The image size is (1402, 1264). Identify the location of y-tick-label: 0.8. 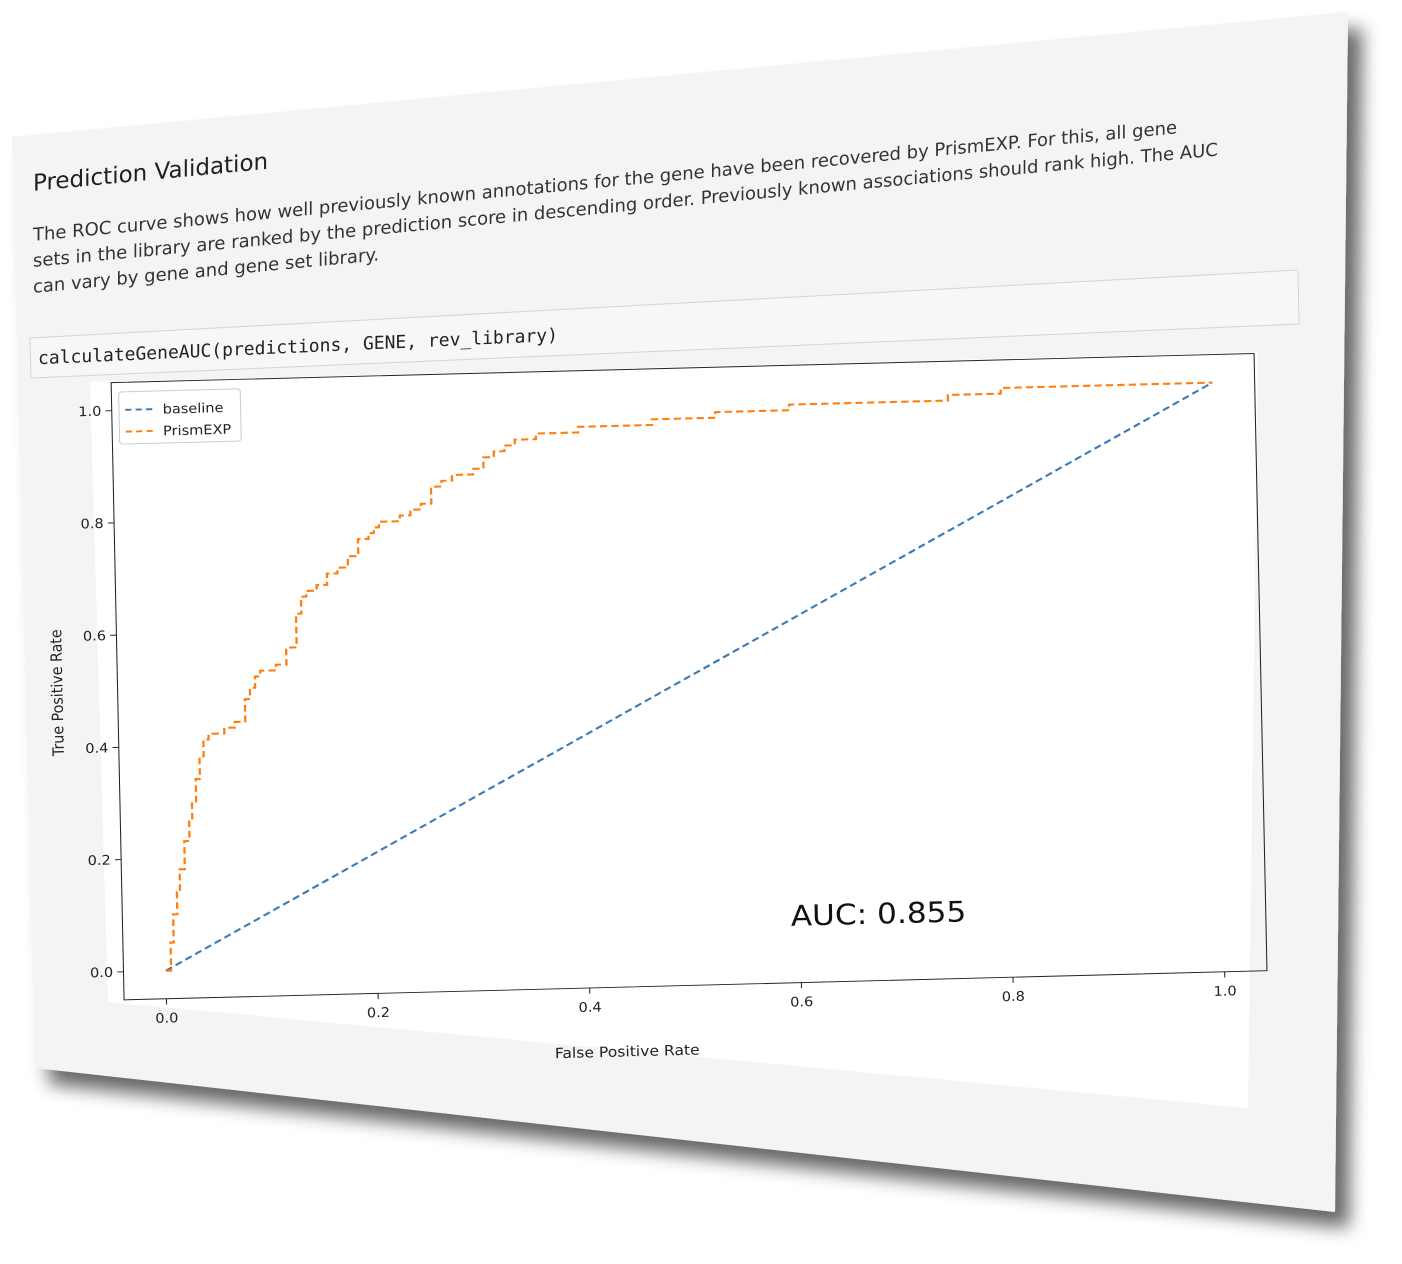
(91, 524).